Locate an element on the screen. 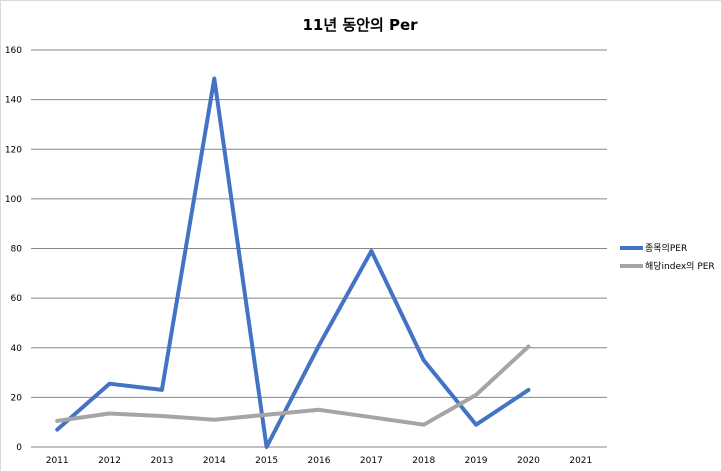  x-tick-label: 2021 is located at coordinates (580, 461).